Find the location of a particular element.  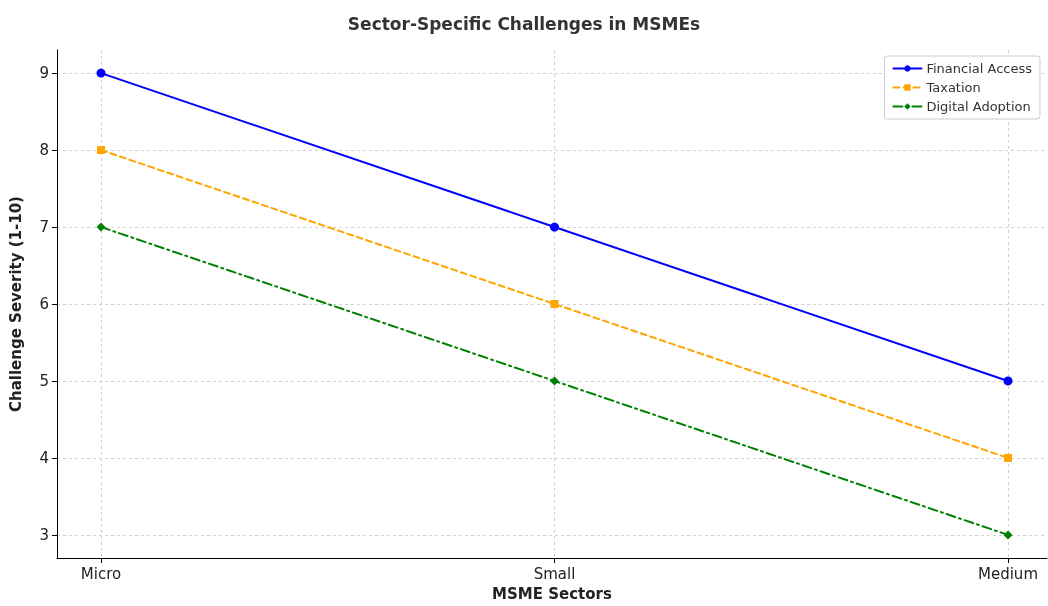

y-tick-label: 6 is located at coordinates (44, 304).